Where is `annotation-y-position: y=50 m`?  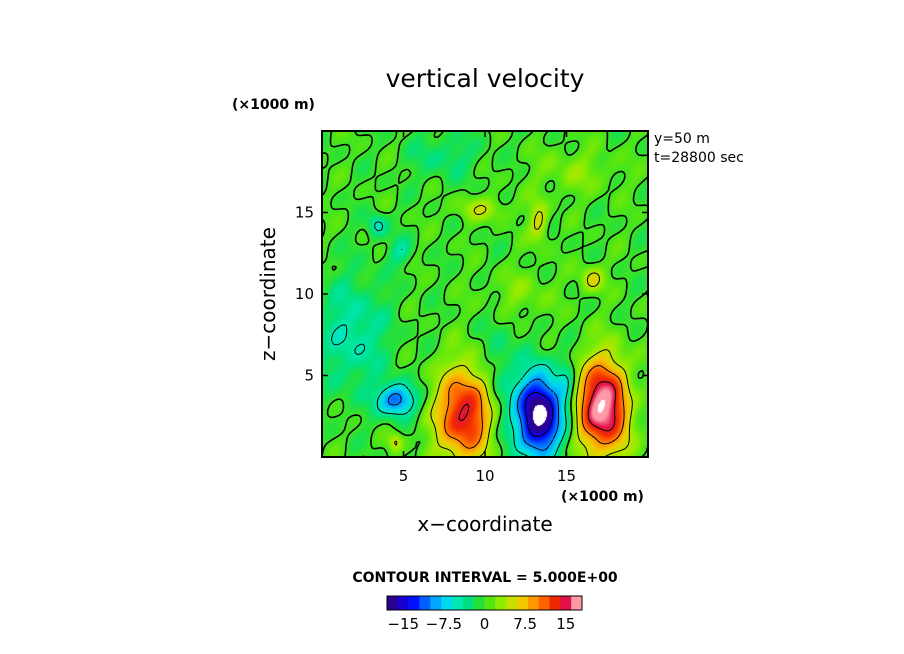 annotation-y-position: y=50 m is located at coordinates (682, 139).